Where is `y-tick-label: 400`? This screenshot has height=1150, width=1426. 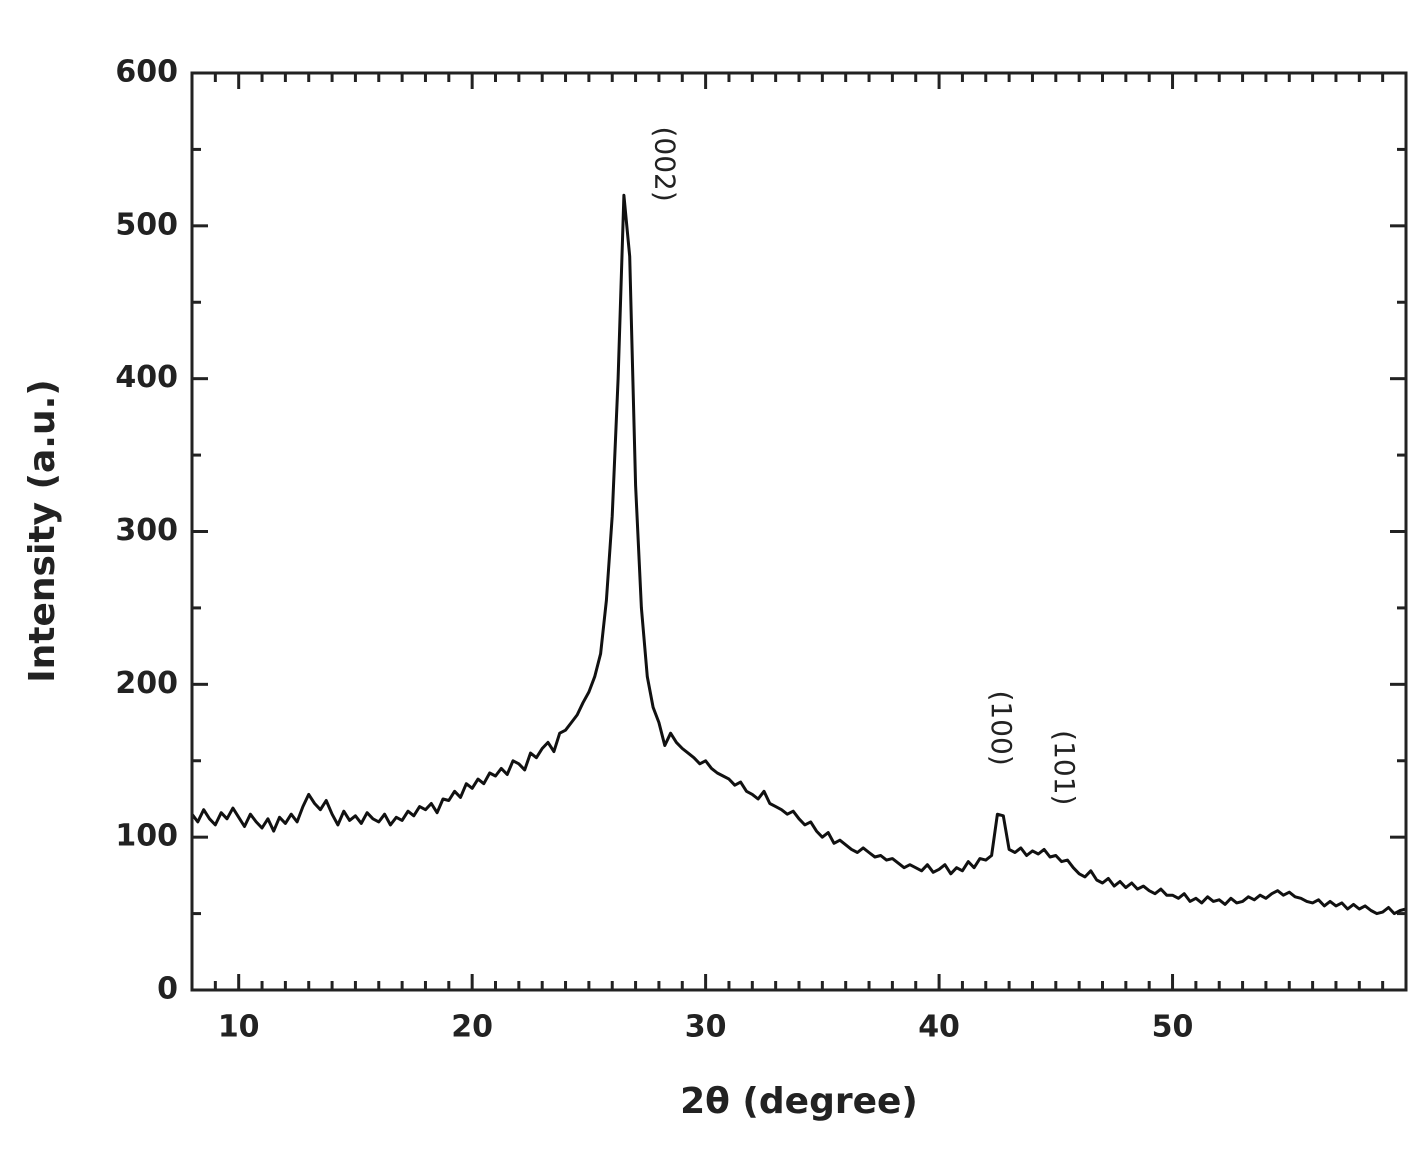 y-tick-label: 400 is located at coordinates (146, 377).